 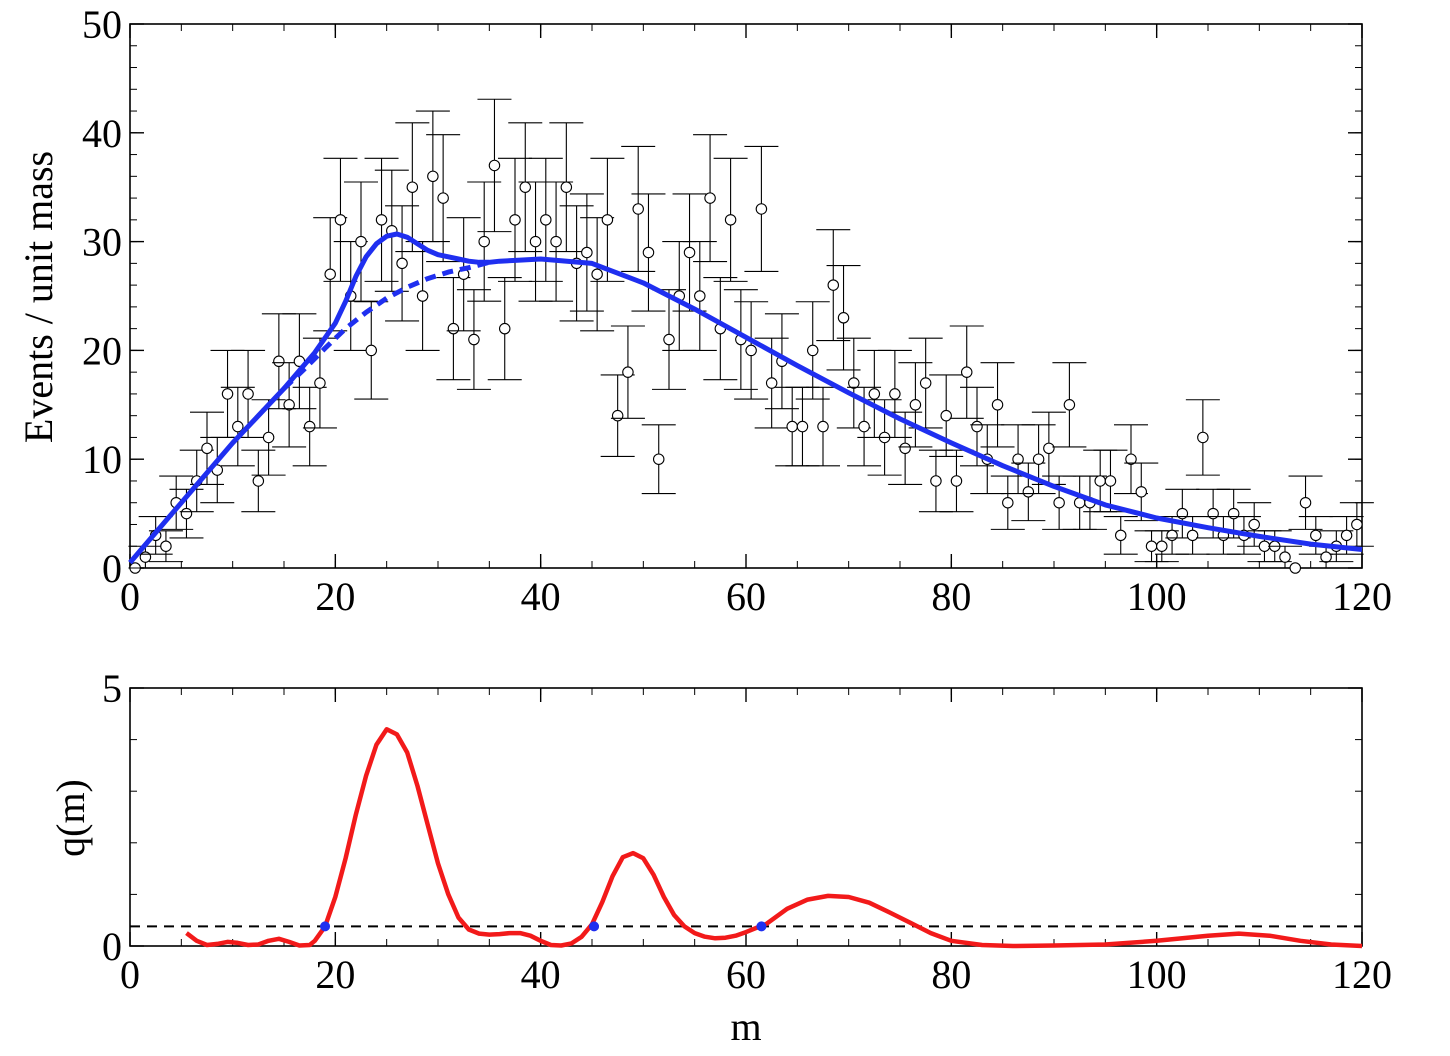 What do you see at coordinates (951, 974) in the screenshot?
I see `bottom-x-tick-label: 80` at bounding box center [951, 974].